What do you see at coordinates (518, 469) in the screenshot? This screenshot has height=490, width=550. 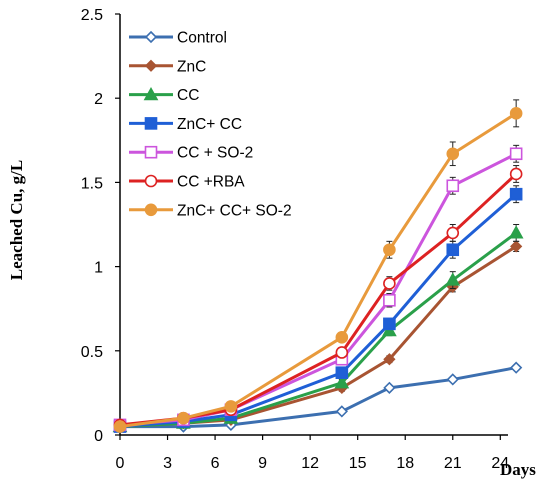 I see `x-axis-title: Days` at bounding box center [518, 469].